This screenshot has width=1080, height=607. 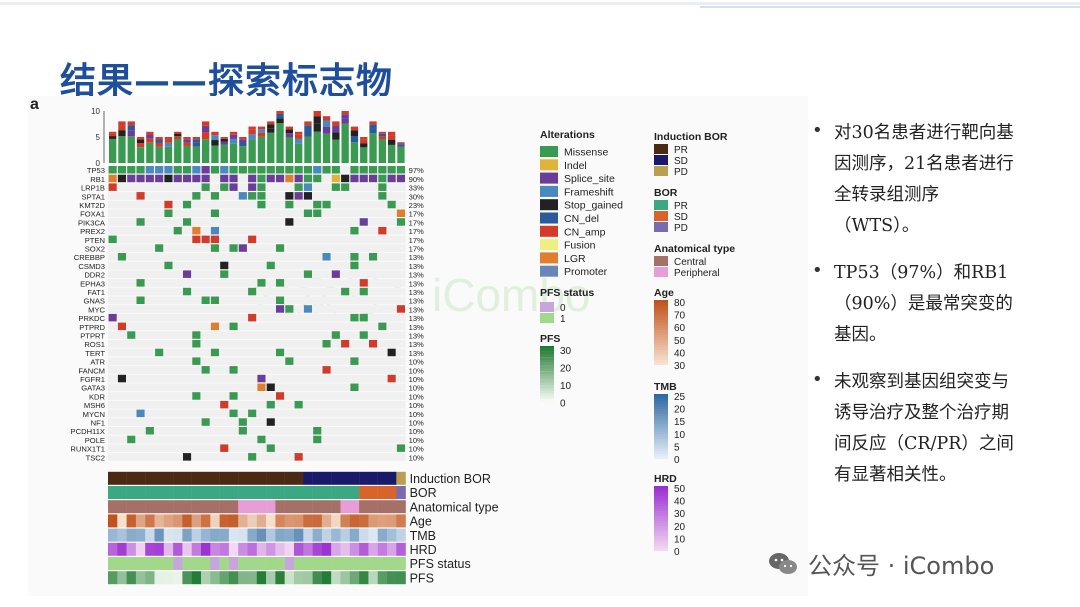 I want to click on legend-tick: 15, so click(x=680, y=422).